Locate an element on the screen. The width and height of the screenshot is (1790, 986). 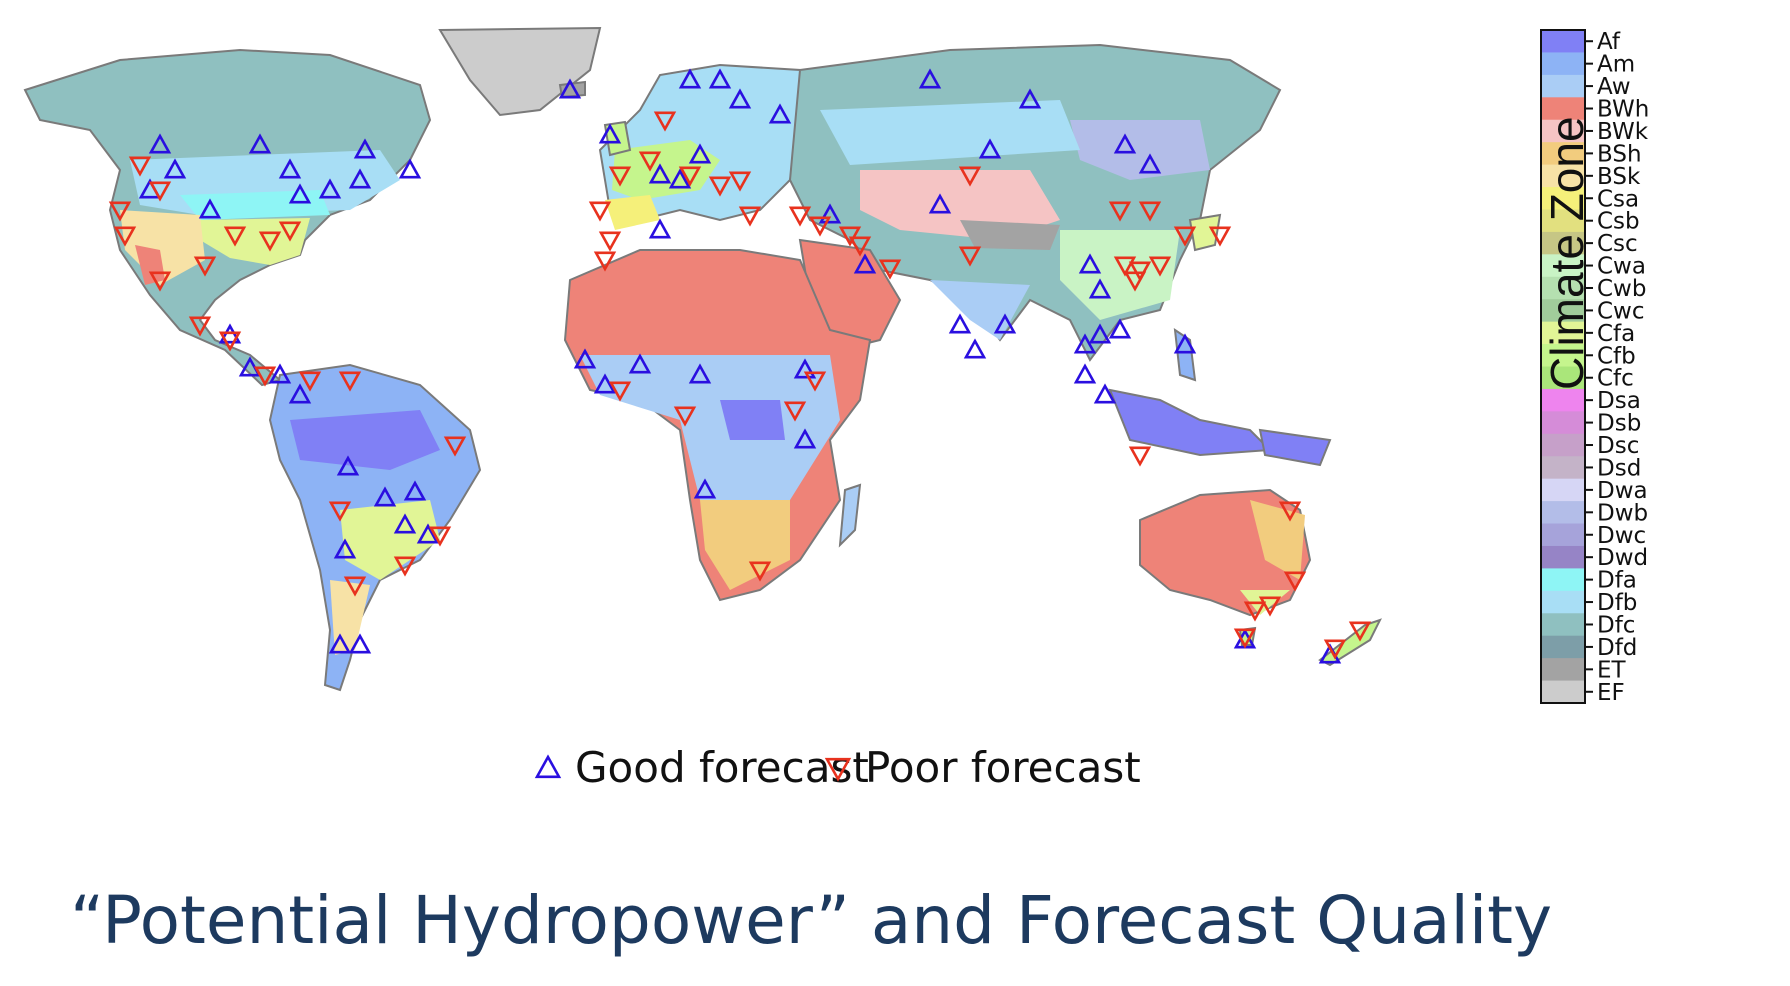
asia-aw-india is located at coordinates (980, 310).